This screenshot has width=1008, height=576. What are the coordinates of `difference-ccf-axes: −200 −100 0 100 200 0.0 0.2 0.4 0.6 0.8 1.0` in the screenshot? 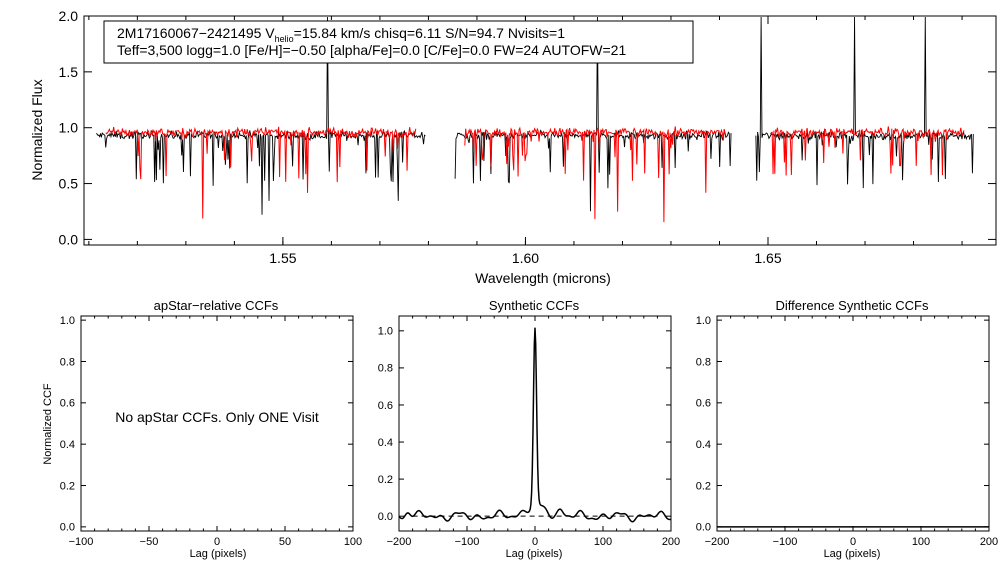 It's located at (847, 431).